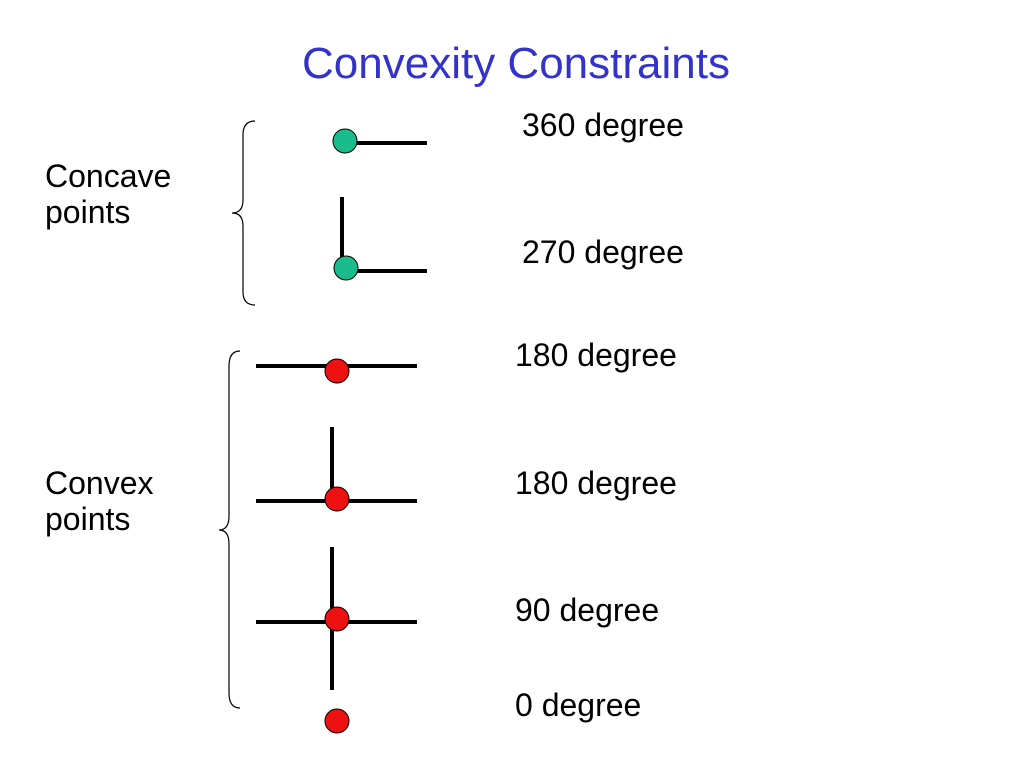  I want to click on braces, so click(237, 414).